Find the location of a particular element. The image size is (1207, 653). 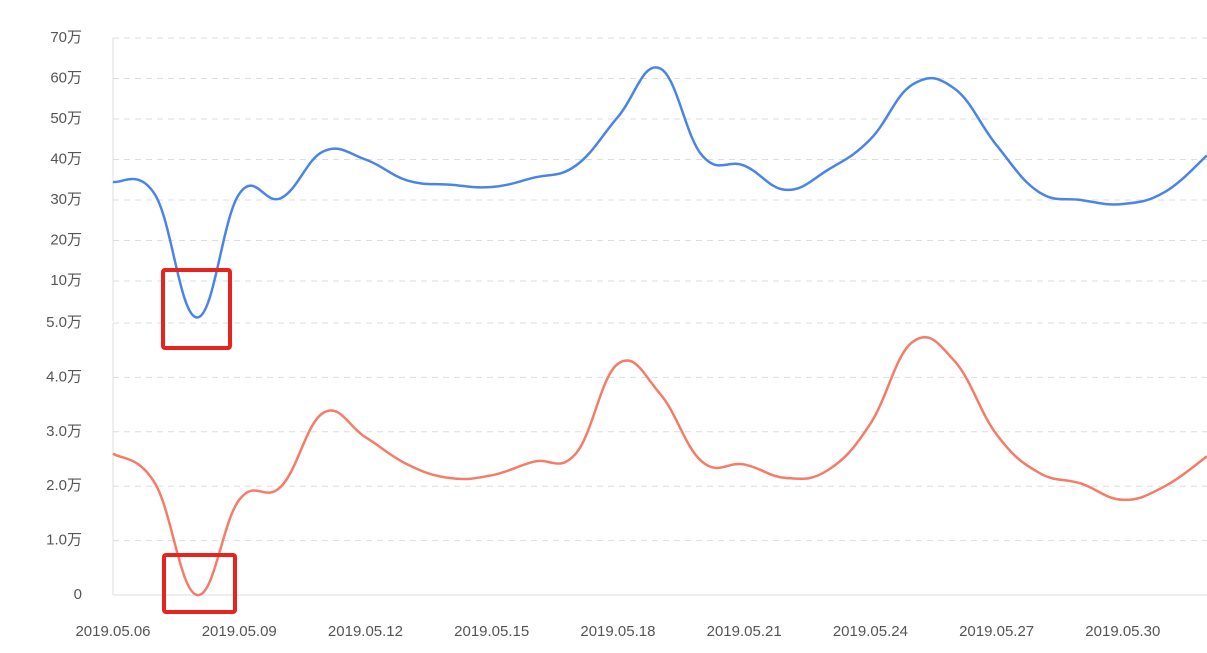

y-tick-label: 70万 is located at coordinates (66, 37).